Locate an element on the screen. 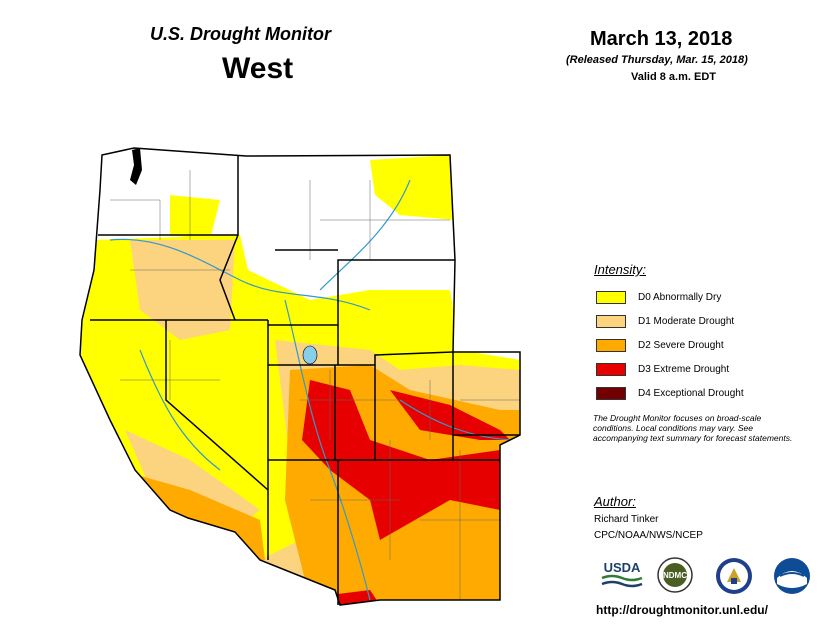  ndmc-logo-text: NDMC is located at coordinates (675, 575).